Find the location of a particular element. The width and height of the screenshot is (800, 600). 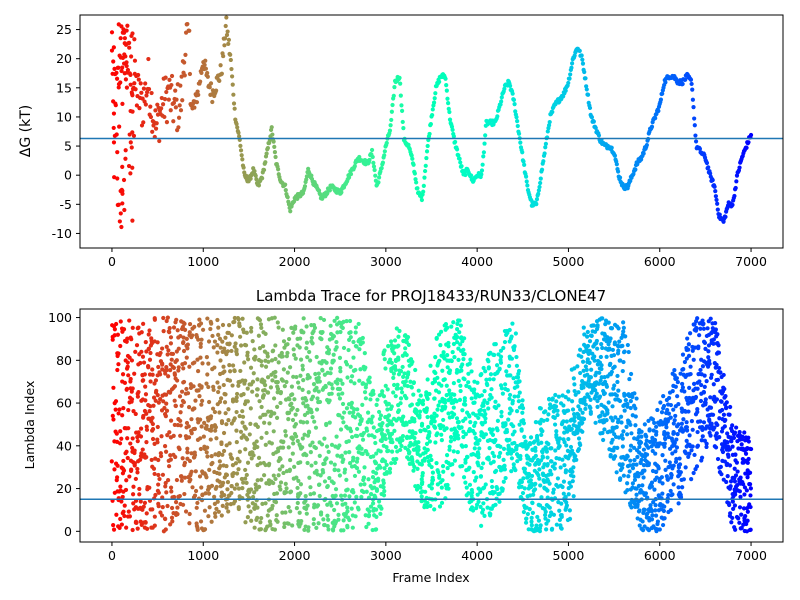

top-x-ticks: 0 1000 2000 3000 4000 5000 6000 7000 is located at coordinates (437, 258).